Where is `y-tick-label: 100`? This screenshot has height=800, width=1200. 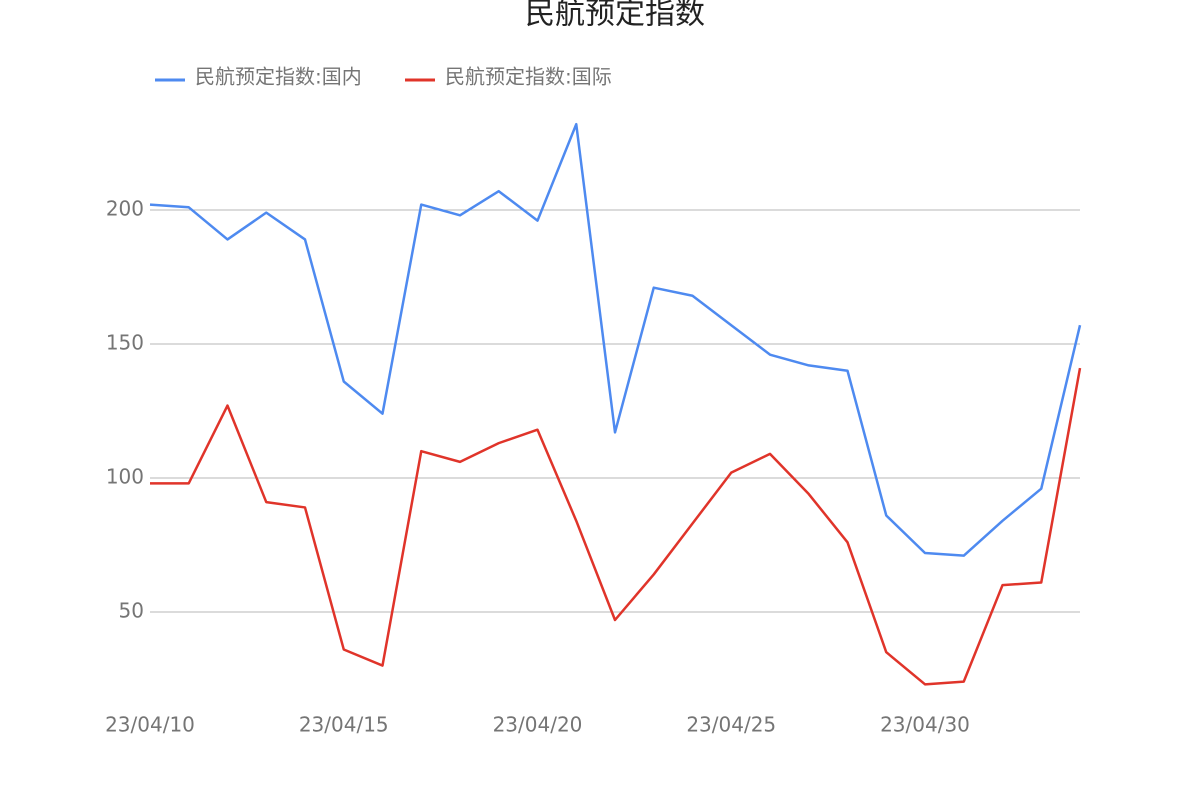 y-tick-label: 100 is located at coordinates (125, 476).